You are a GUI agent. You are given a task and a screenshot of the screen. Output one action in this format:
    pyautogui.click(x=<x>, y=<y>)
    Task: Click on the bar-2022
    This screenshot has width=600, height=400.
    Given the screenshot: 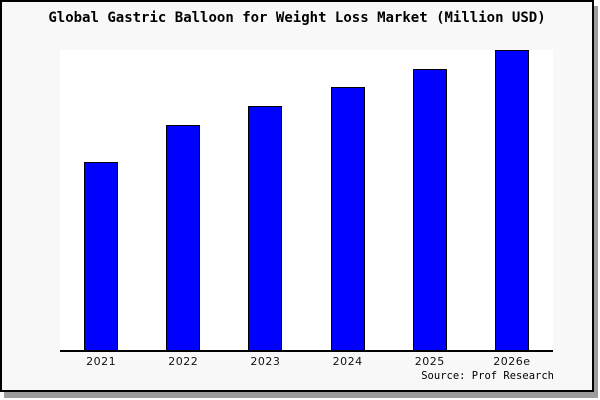 What is the action you would take?
    pyautogui.click(x=183, y=237)
    